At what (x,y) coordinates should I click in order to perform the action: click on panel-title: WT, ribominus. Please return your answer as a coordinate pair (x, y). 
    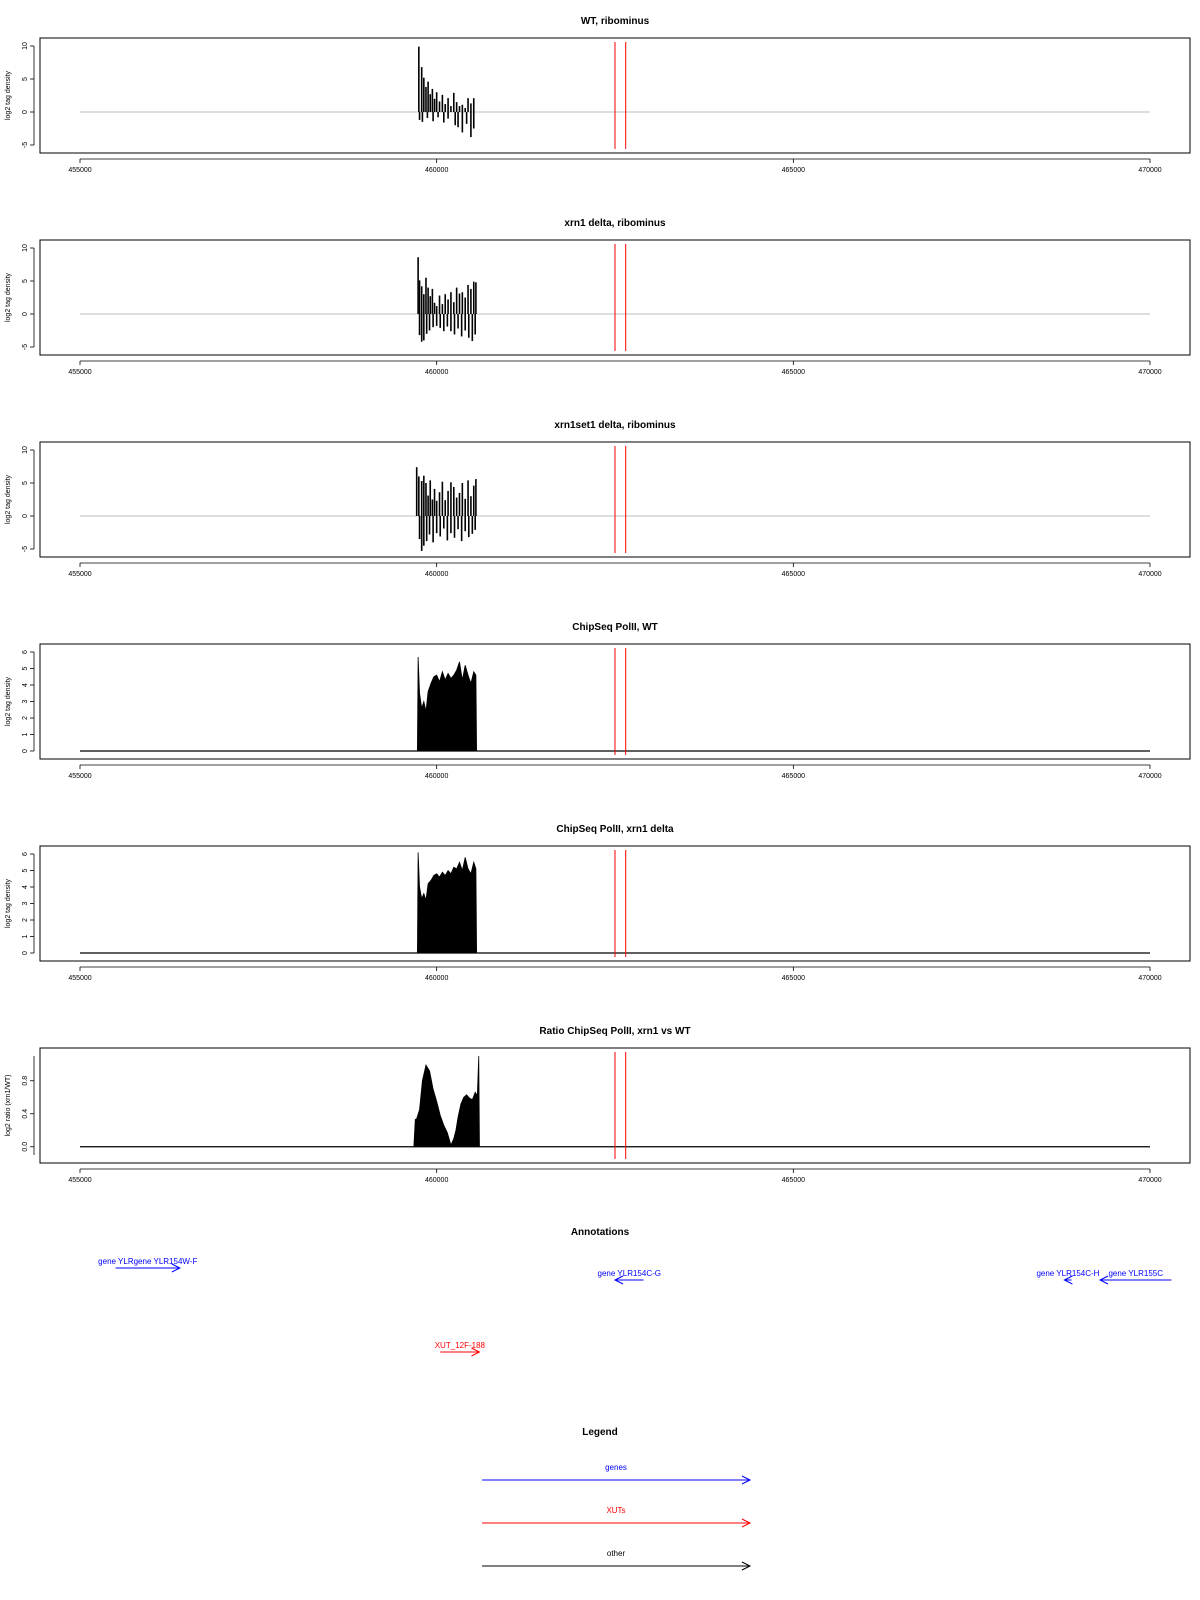
    Looking at the image, I should click on (615, 21).